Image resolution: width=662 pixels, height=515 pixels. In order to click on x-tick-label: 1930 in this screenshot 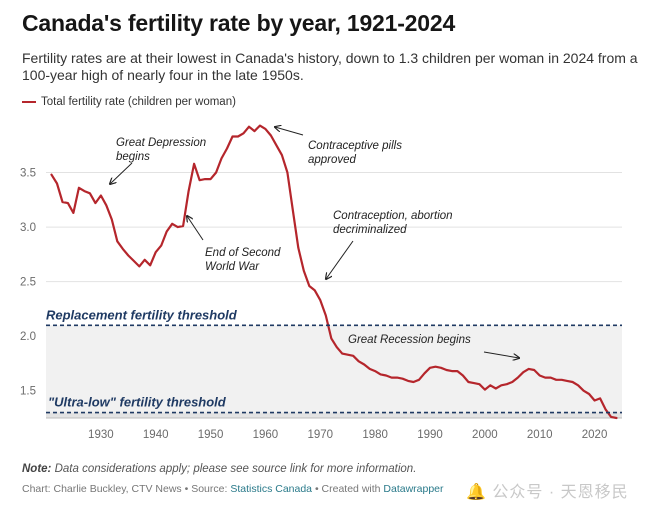, I will do `click(101, 435)`.